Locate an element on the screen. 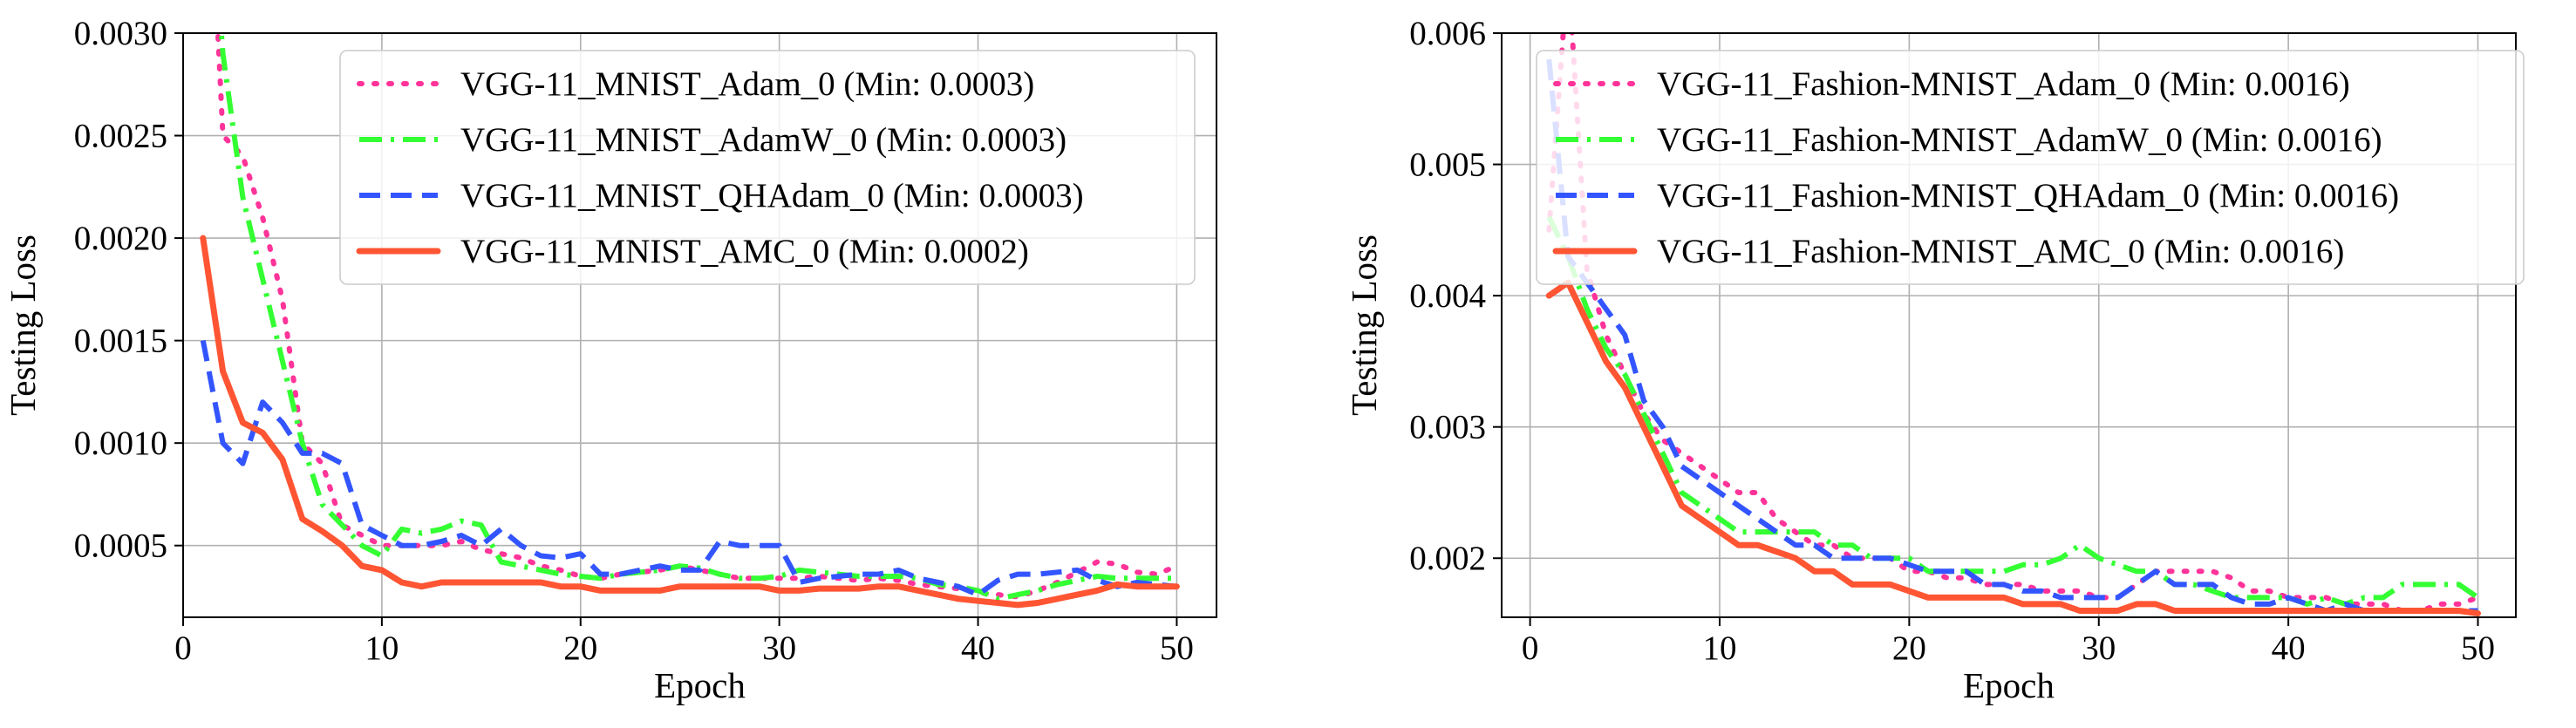  y-tick-label: 0.0020 is located at coordinates (121, 238).